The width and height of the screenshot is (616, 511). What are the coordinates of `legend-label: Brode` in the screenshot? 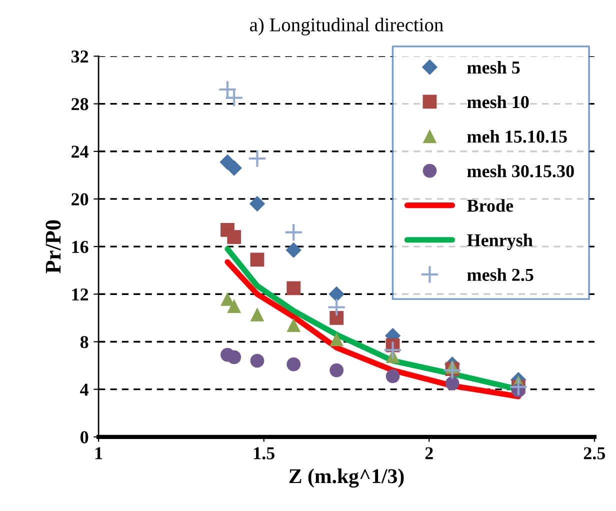 It's located at (490, 205).